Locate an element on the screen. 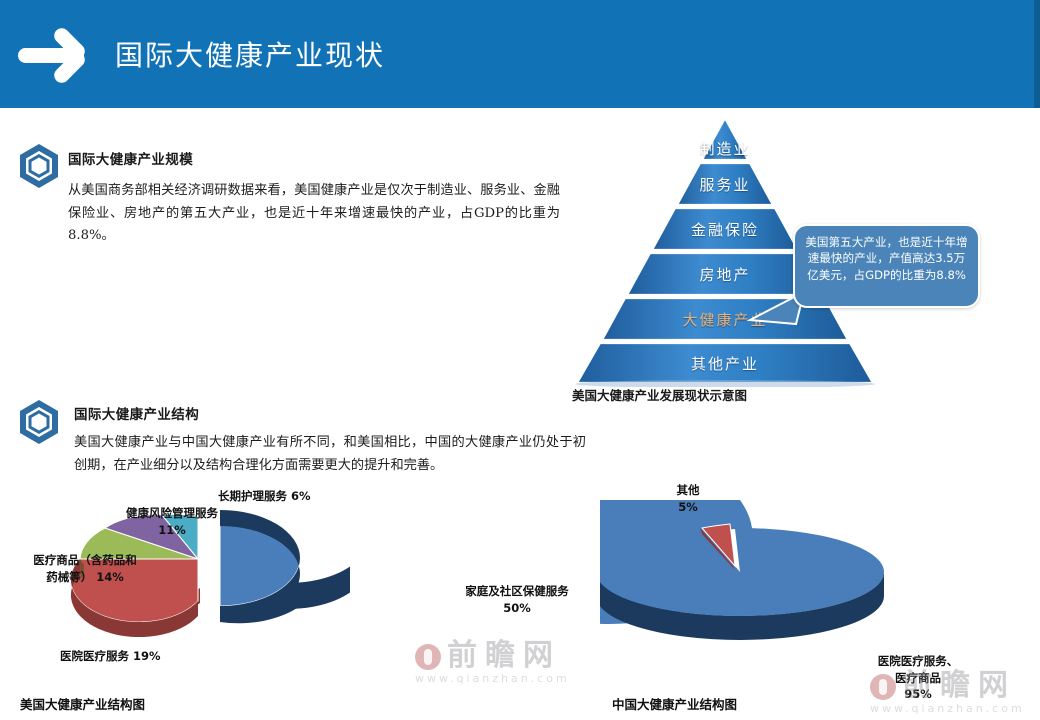 This screenshot has width=1040, height=720. watermark-logo-icon: 前瞻网 is located at coordinates (492, 652).